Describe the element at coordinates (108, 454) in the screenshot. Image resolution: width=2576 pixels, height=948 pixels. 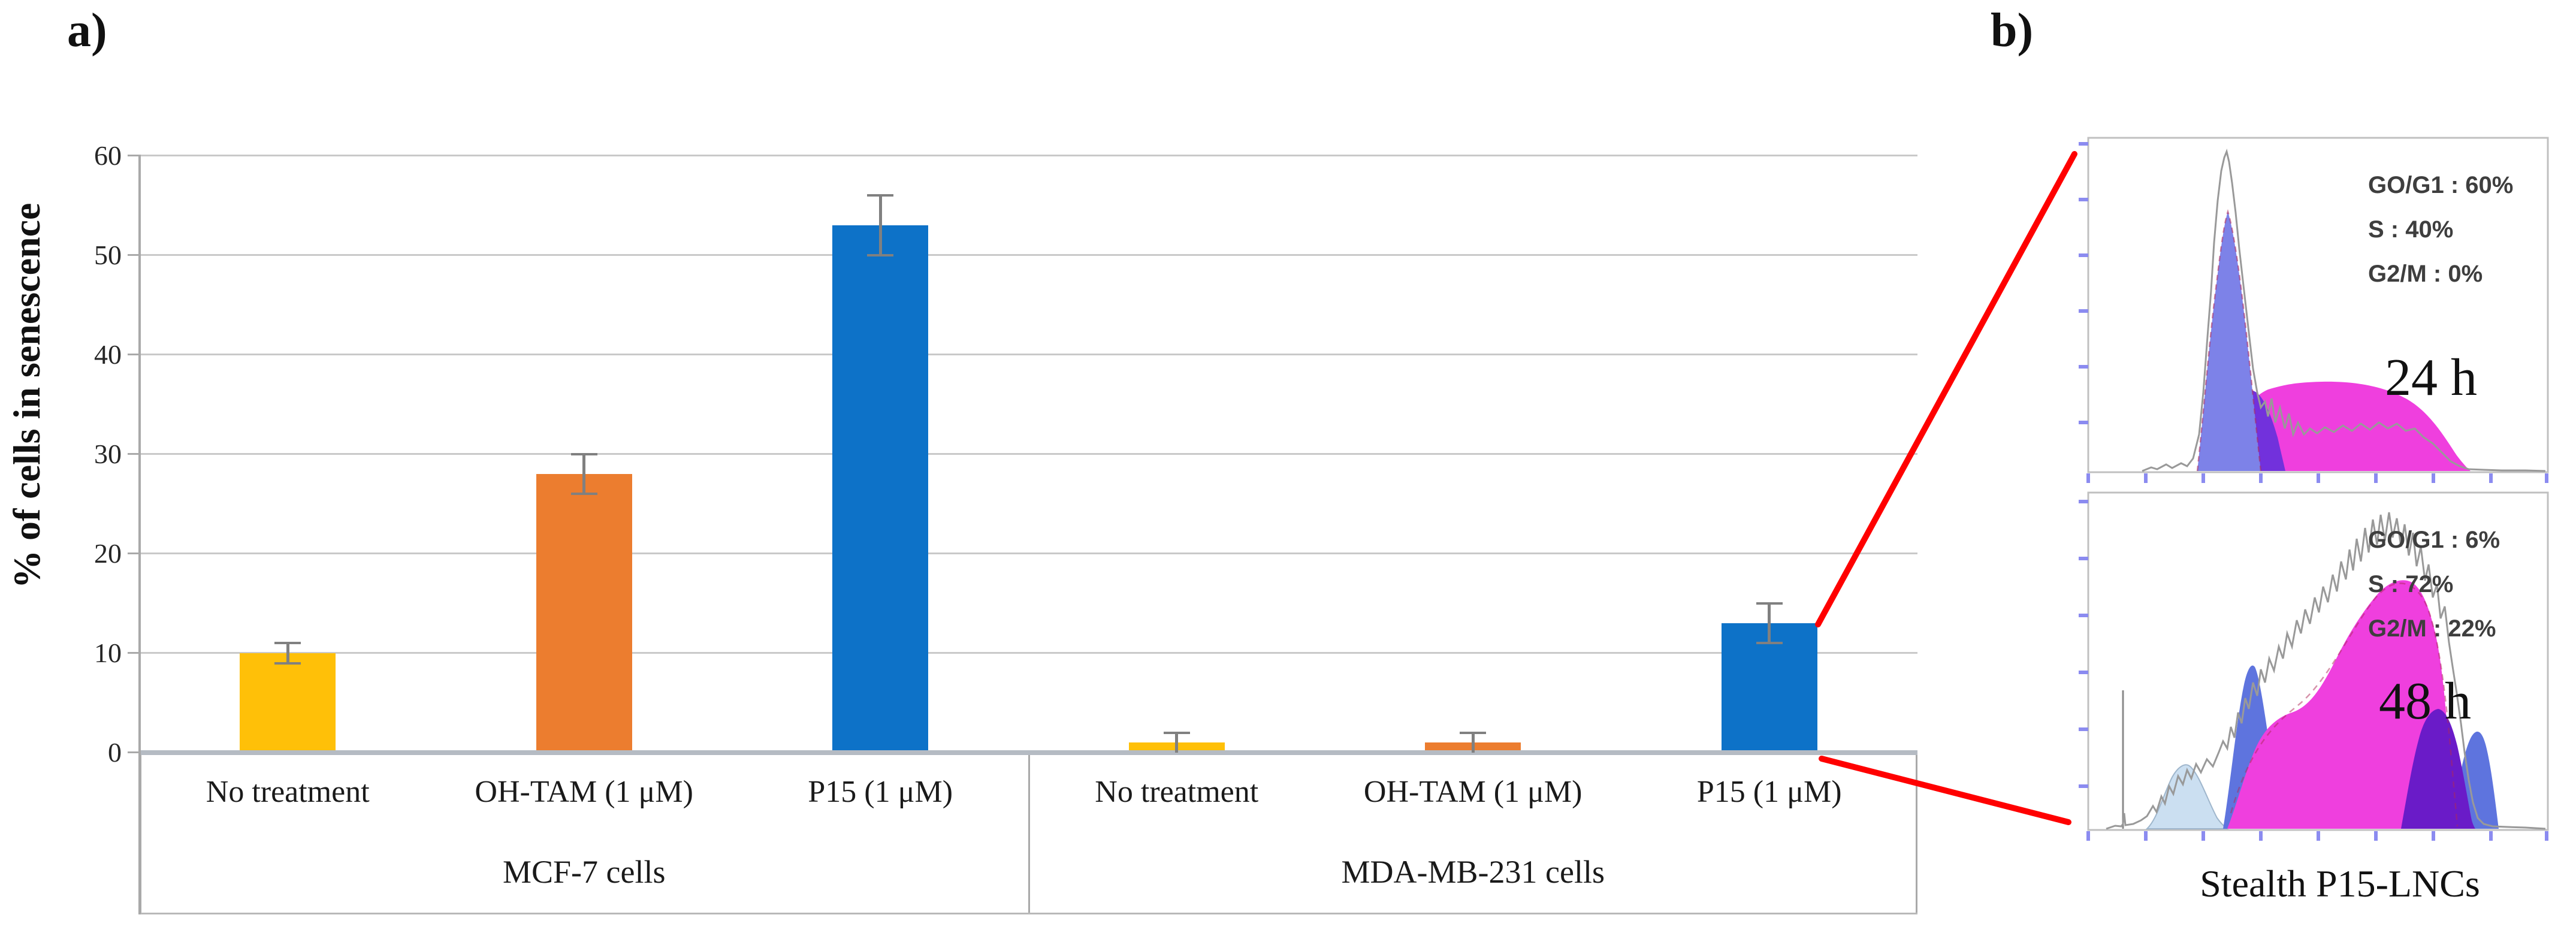
I see `y-tick-label: 30` at that location.